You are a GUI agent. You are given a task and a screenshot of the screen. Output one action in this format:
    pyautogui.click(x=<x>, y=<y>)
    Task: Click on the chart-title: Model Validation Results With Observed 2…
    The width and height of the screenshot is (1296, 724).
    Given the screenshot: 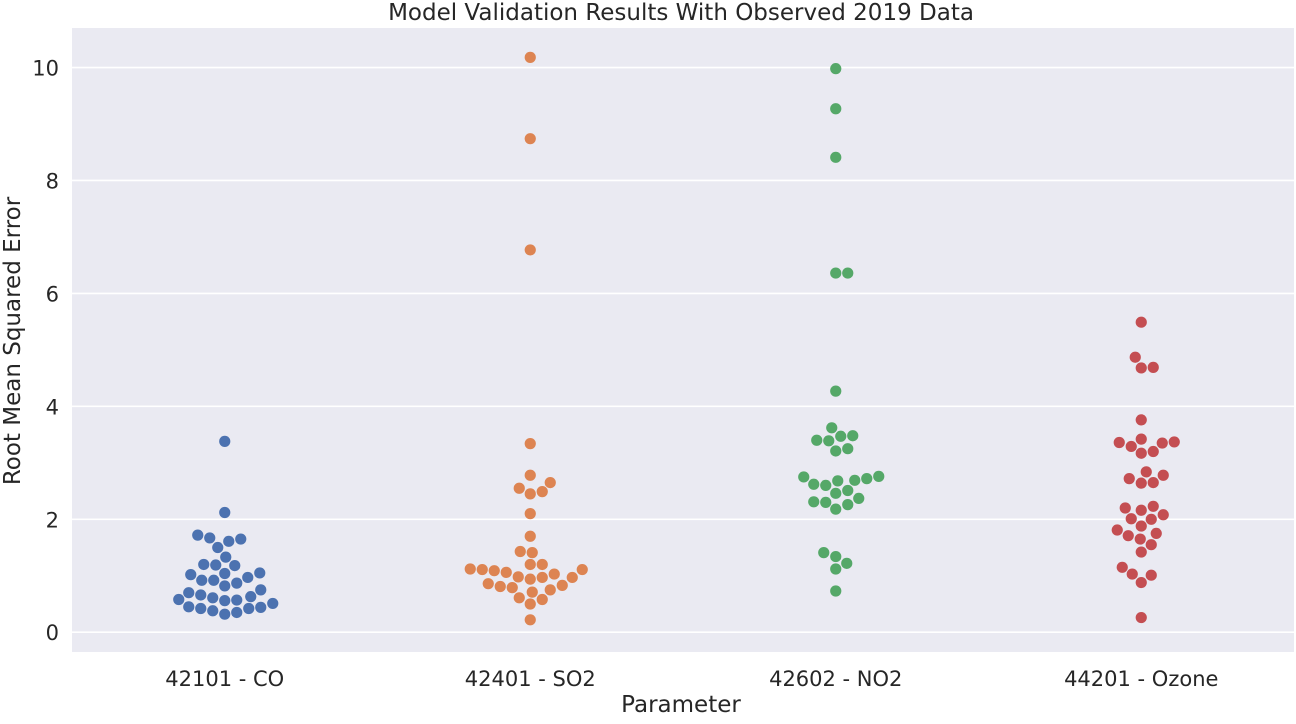 What is the action you would take?
    pyautogui.click(x=681, y=13)
    